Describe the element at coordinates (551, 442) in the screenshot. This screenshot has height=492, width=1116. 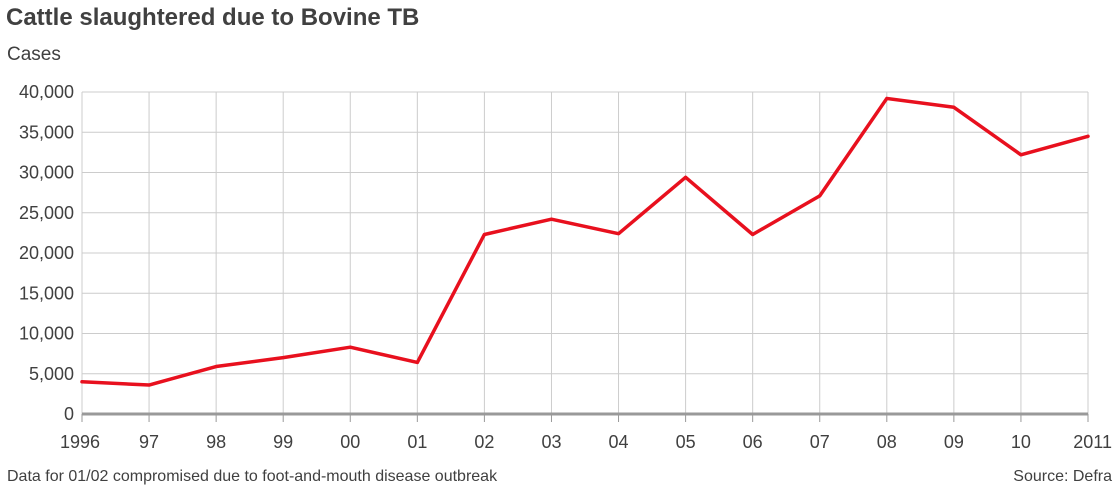
I see `x-tick-label: 03` at that location.